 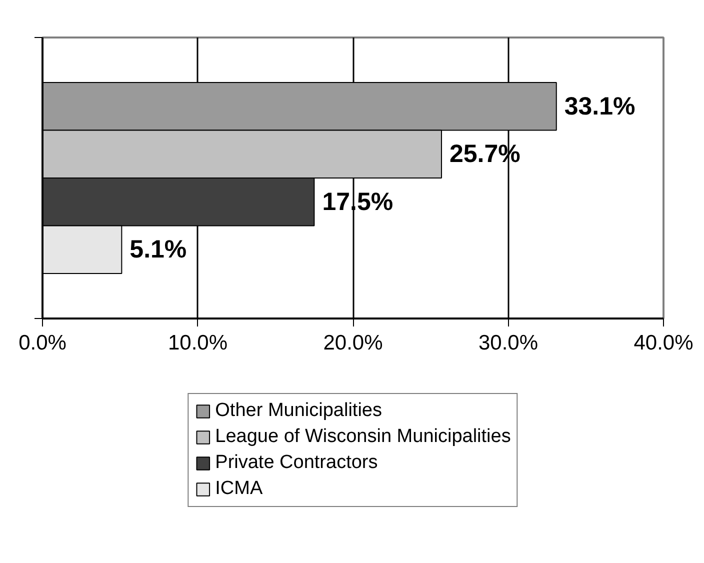 I want to click on text: 33.1%, so click(x=600, y=106).